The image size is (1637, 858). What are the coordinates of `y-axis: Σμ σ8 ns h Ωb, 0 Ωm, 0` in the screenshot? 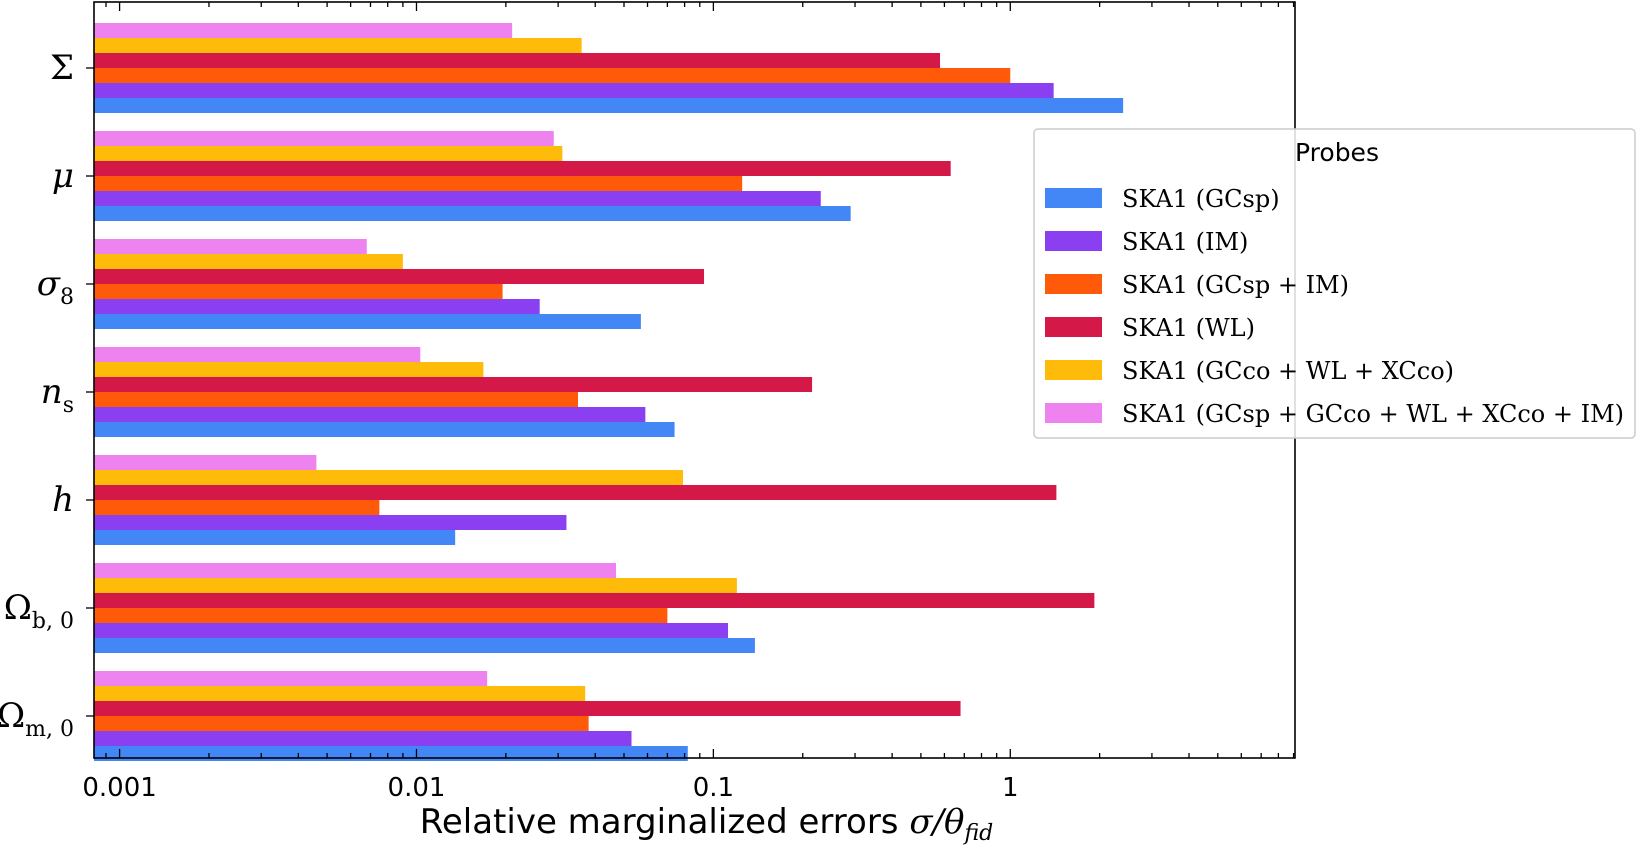 It's located at (47, 395).